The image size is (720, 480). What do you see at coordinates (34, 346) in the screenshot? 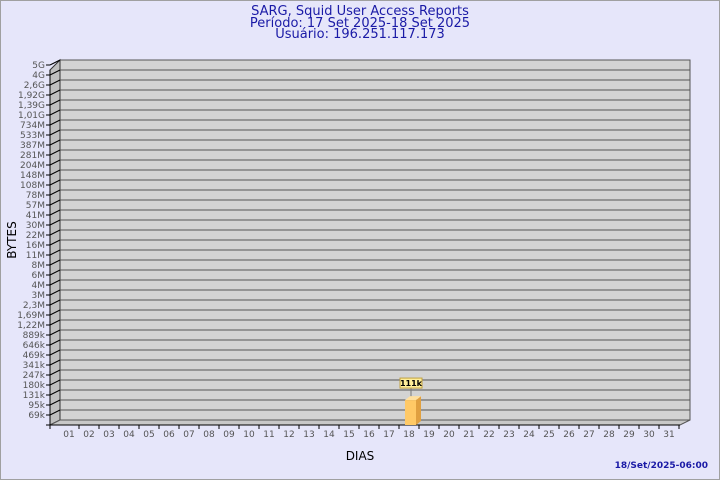
I see `y-tick-label: 646k` at bounding box center [34, 346].